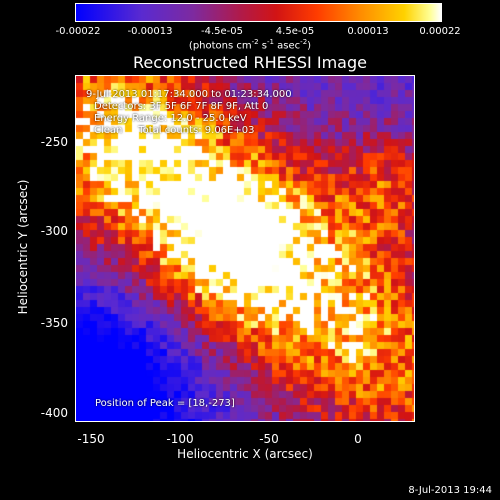  Describe the element at coordinates (54, 231) in the screenshot. I see `y-tick-label: -300` at that location.